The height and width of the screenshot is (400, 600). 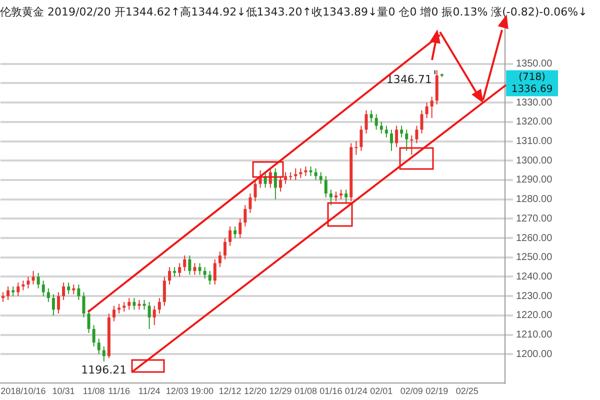 What do you see at coordinates (534, 354) in the screenshot?
I see `y-tick-label: 1200.00` at bounding box center [534, 354].